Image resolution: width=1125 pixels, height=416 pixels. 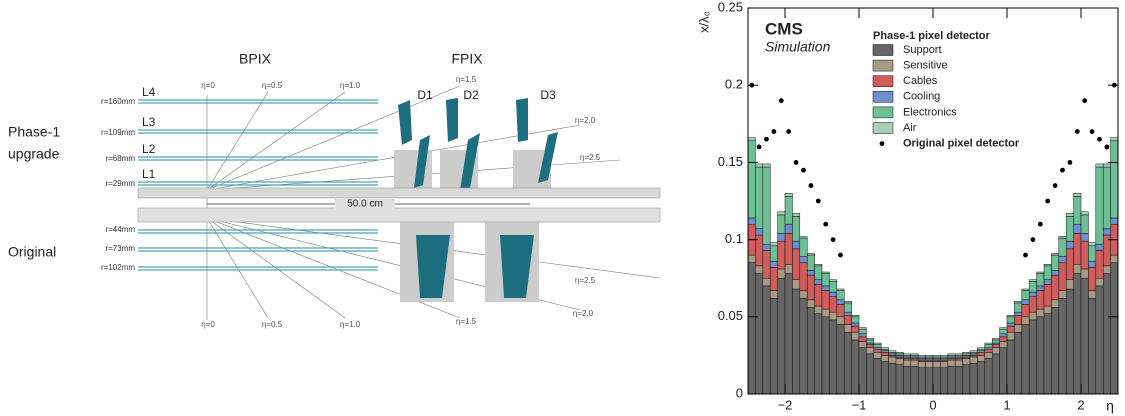 What do you see at coordinates (399, 193) in the screenshot?
I see `beam-pipe` at bounding box center [399, 193].